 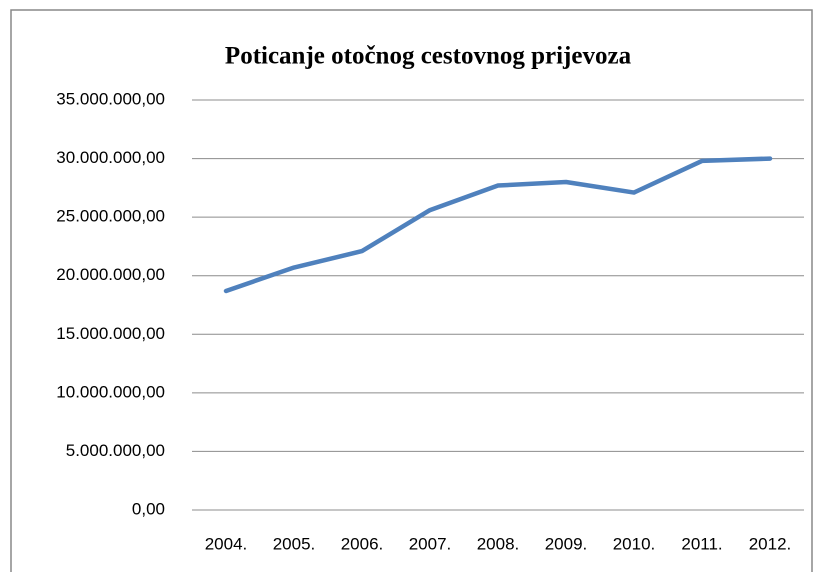 I want to click on y-tick-label: 10.000.000,00, so click(x=110, y=391).